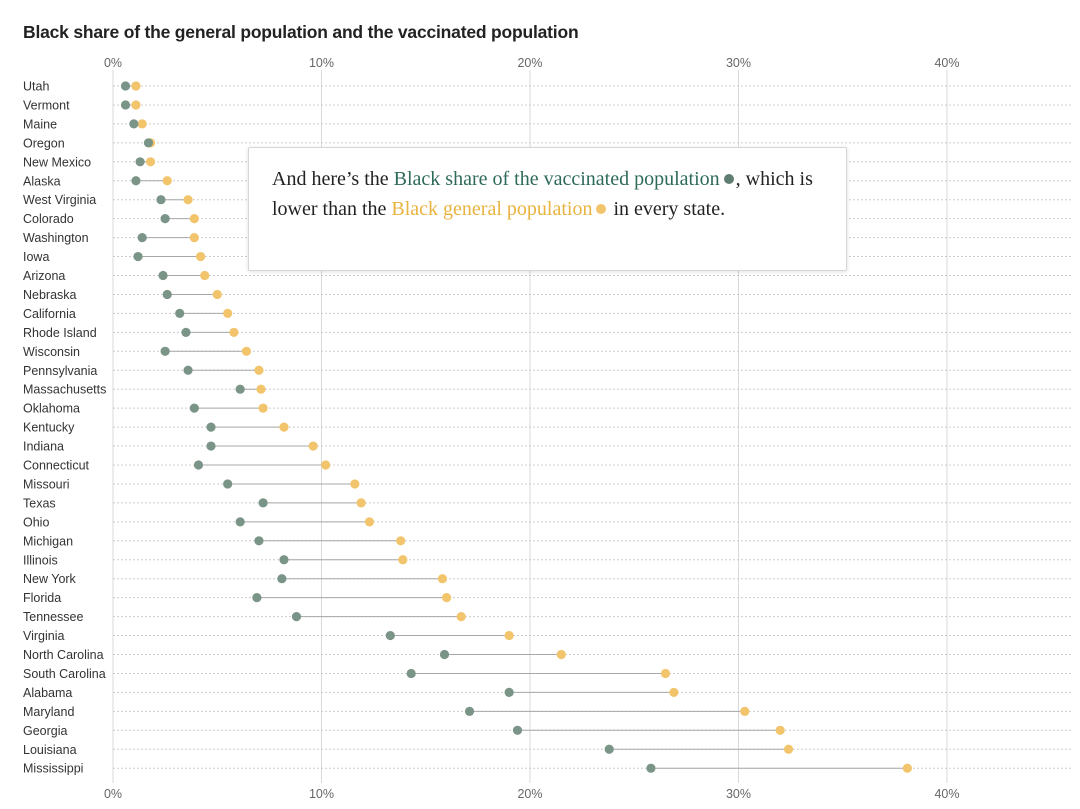  I want to click on state-label: Connecticut, so click(56, 466).